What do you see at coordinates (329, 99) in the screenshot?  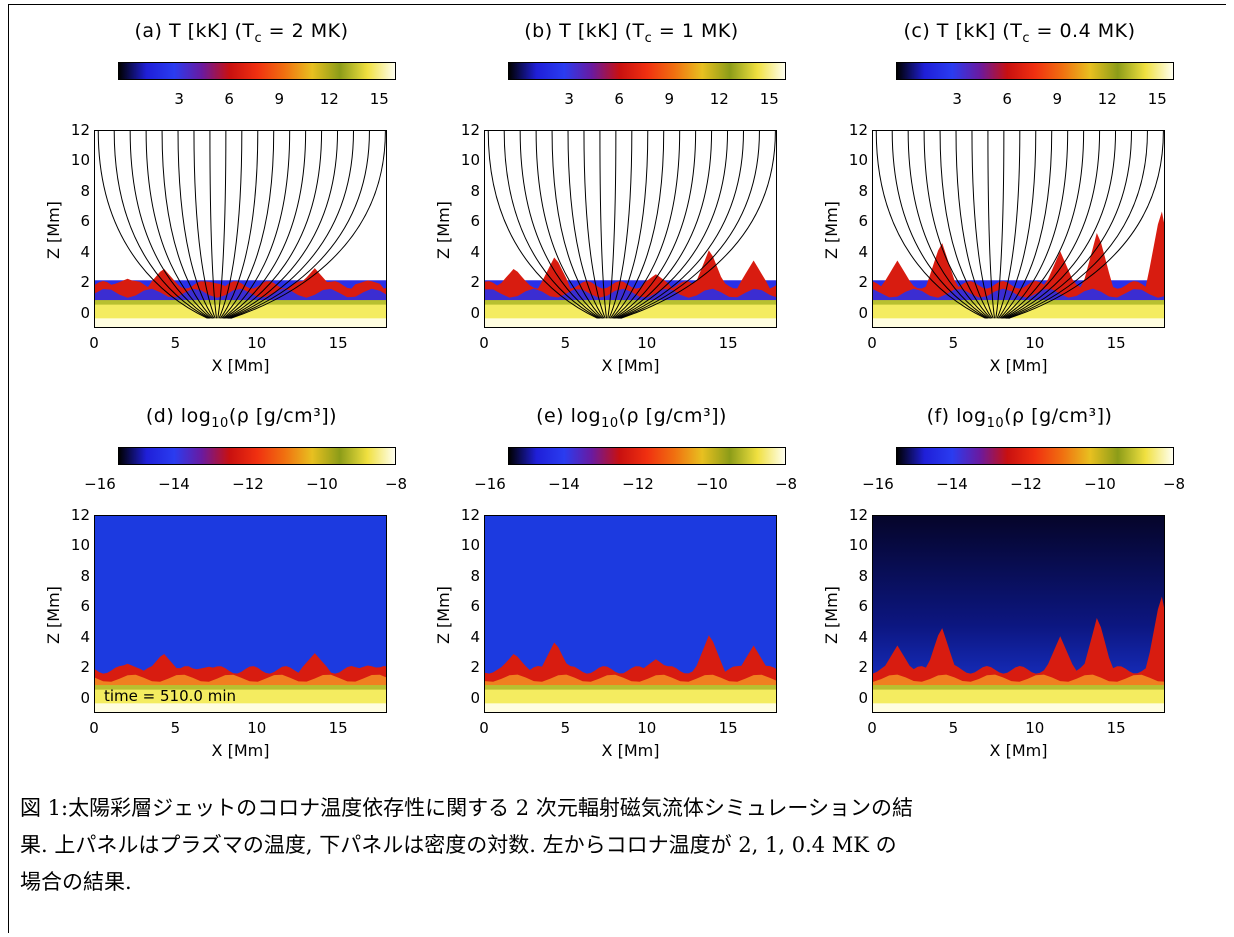 I see `colorbar-tick-label: 12` at bounding box center [329, 99].